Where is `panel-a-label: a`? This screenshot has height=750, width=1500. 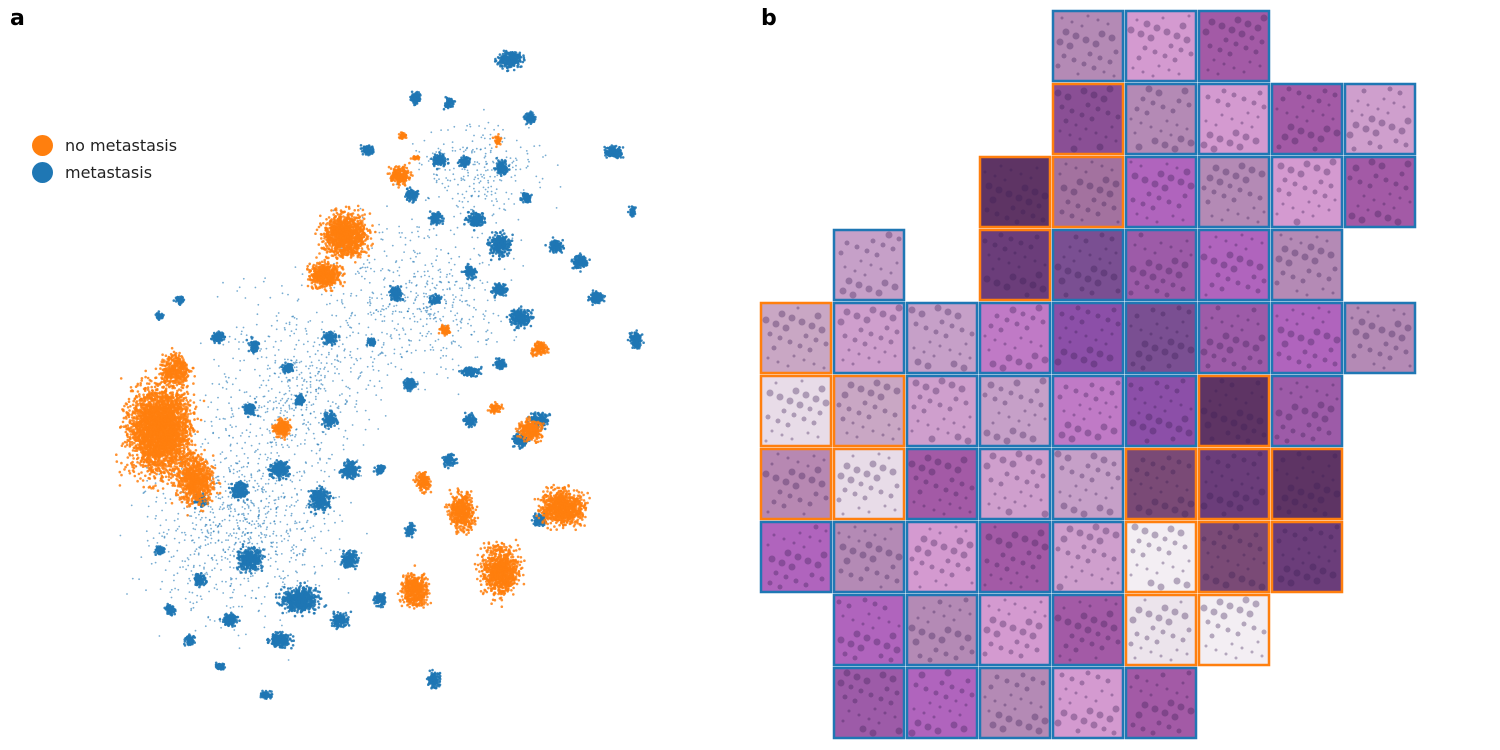 panel-a-label: a is located at coordinates (17, 18).